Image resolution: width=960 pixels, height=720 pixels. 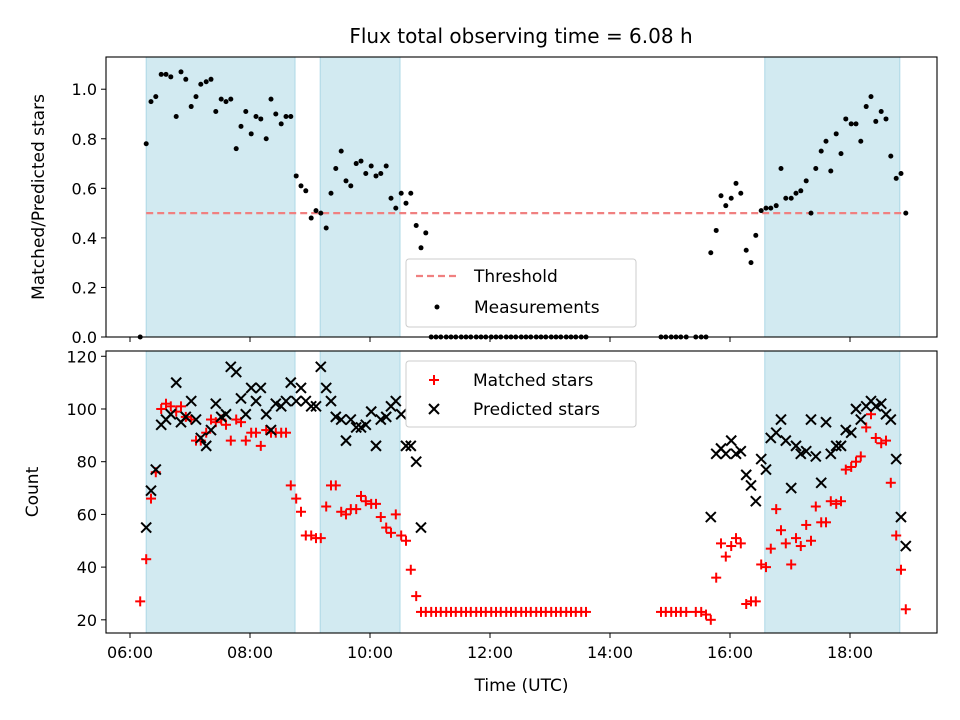 I want to click on count-y-axis-label: Count, so click(x=33, y=491).